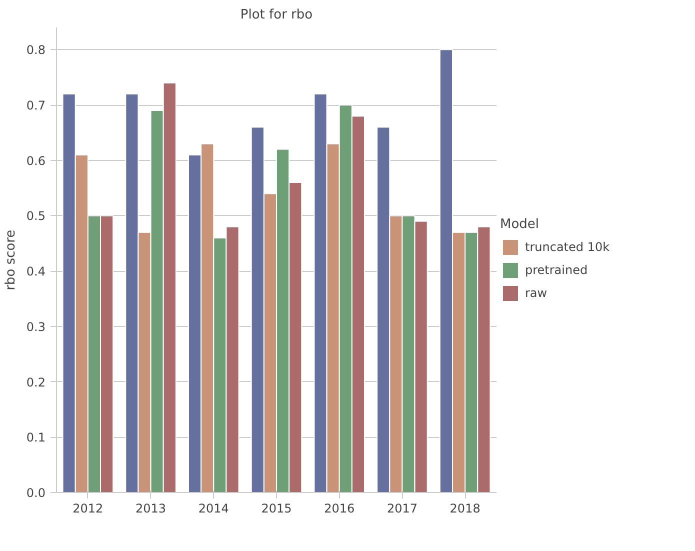  What do you see at coordinates (36, 216) in the screenshot?
I see `y-tick-label: 0.5` at bounding box center [36, 216].